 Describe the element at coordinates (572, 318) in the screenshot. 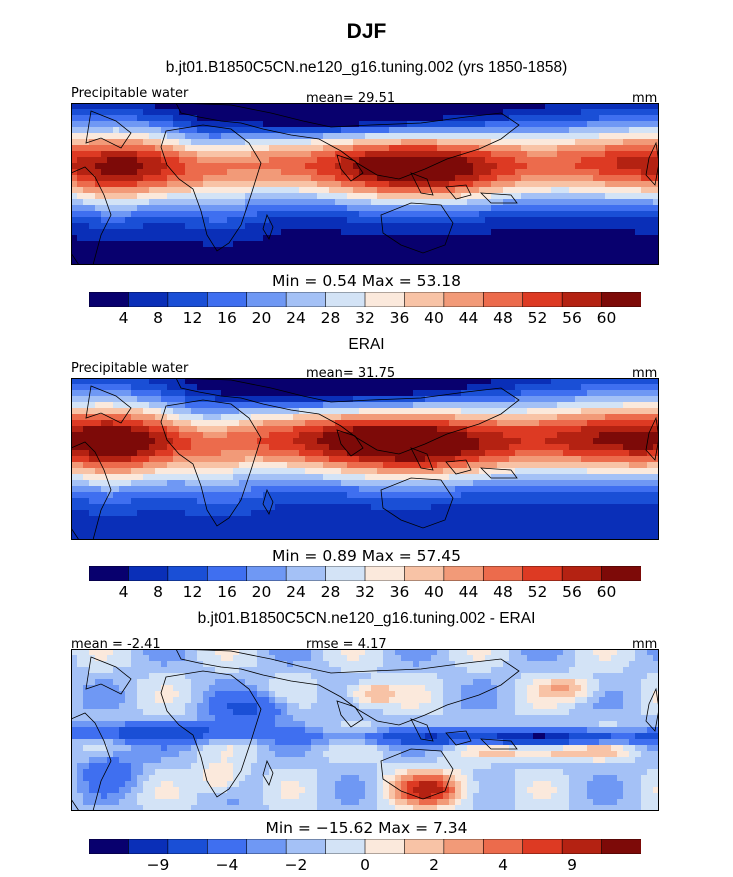

I see `colorbar-tick-label: 56` at that location.